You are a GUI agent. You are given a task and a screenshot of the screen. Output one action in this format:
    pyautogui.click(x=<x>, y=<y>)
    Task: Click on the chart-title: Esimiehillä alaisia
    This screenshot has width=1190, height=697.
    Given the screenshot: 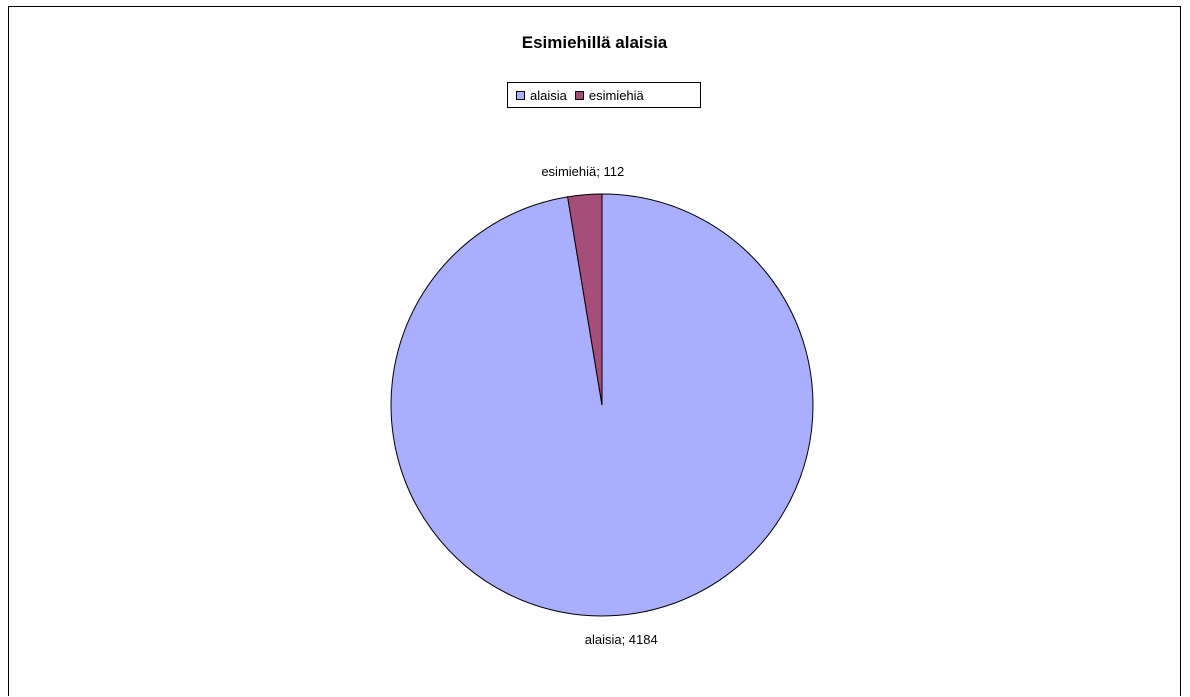 What is the action you would take?
    pyautogui.click(x=594, y=42)
    